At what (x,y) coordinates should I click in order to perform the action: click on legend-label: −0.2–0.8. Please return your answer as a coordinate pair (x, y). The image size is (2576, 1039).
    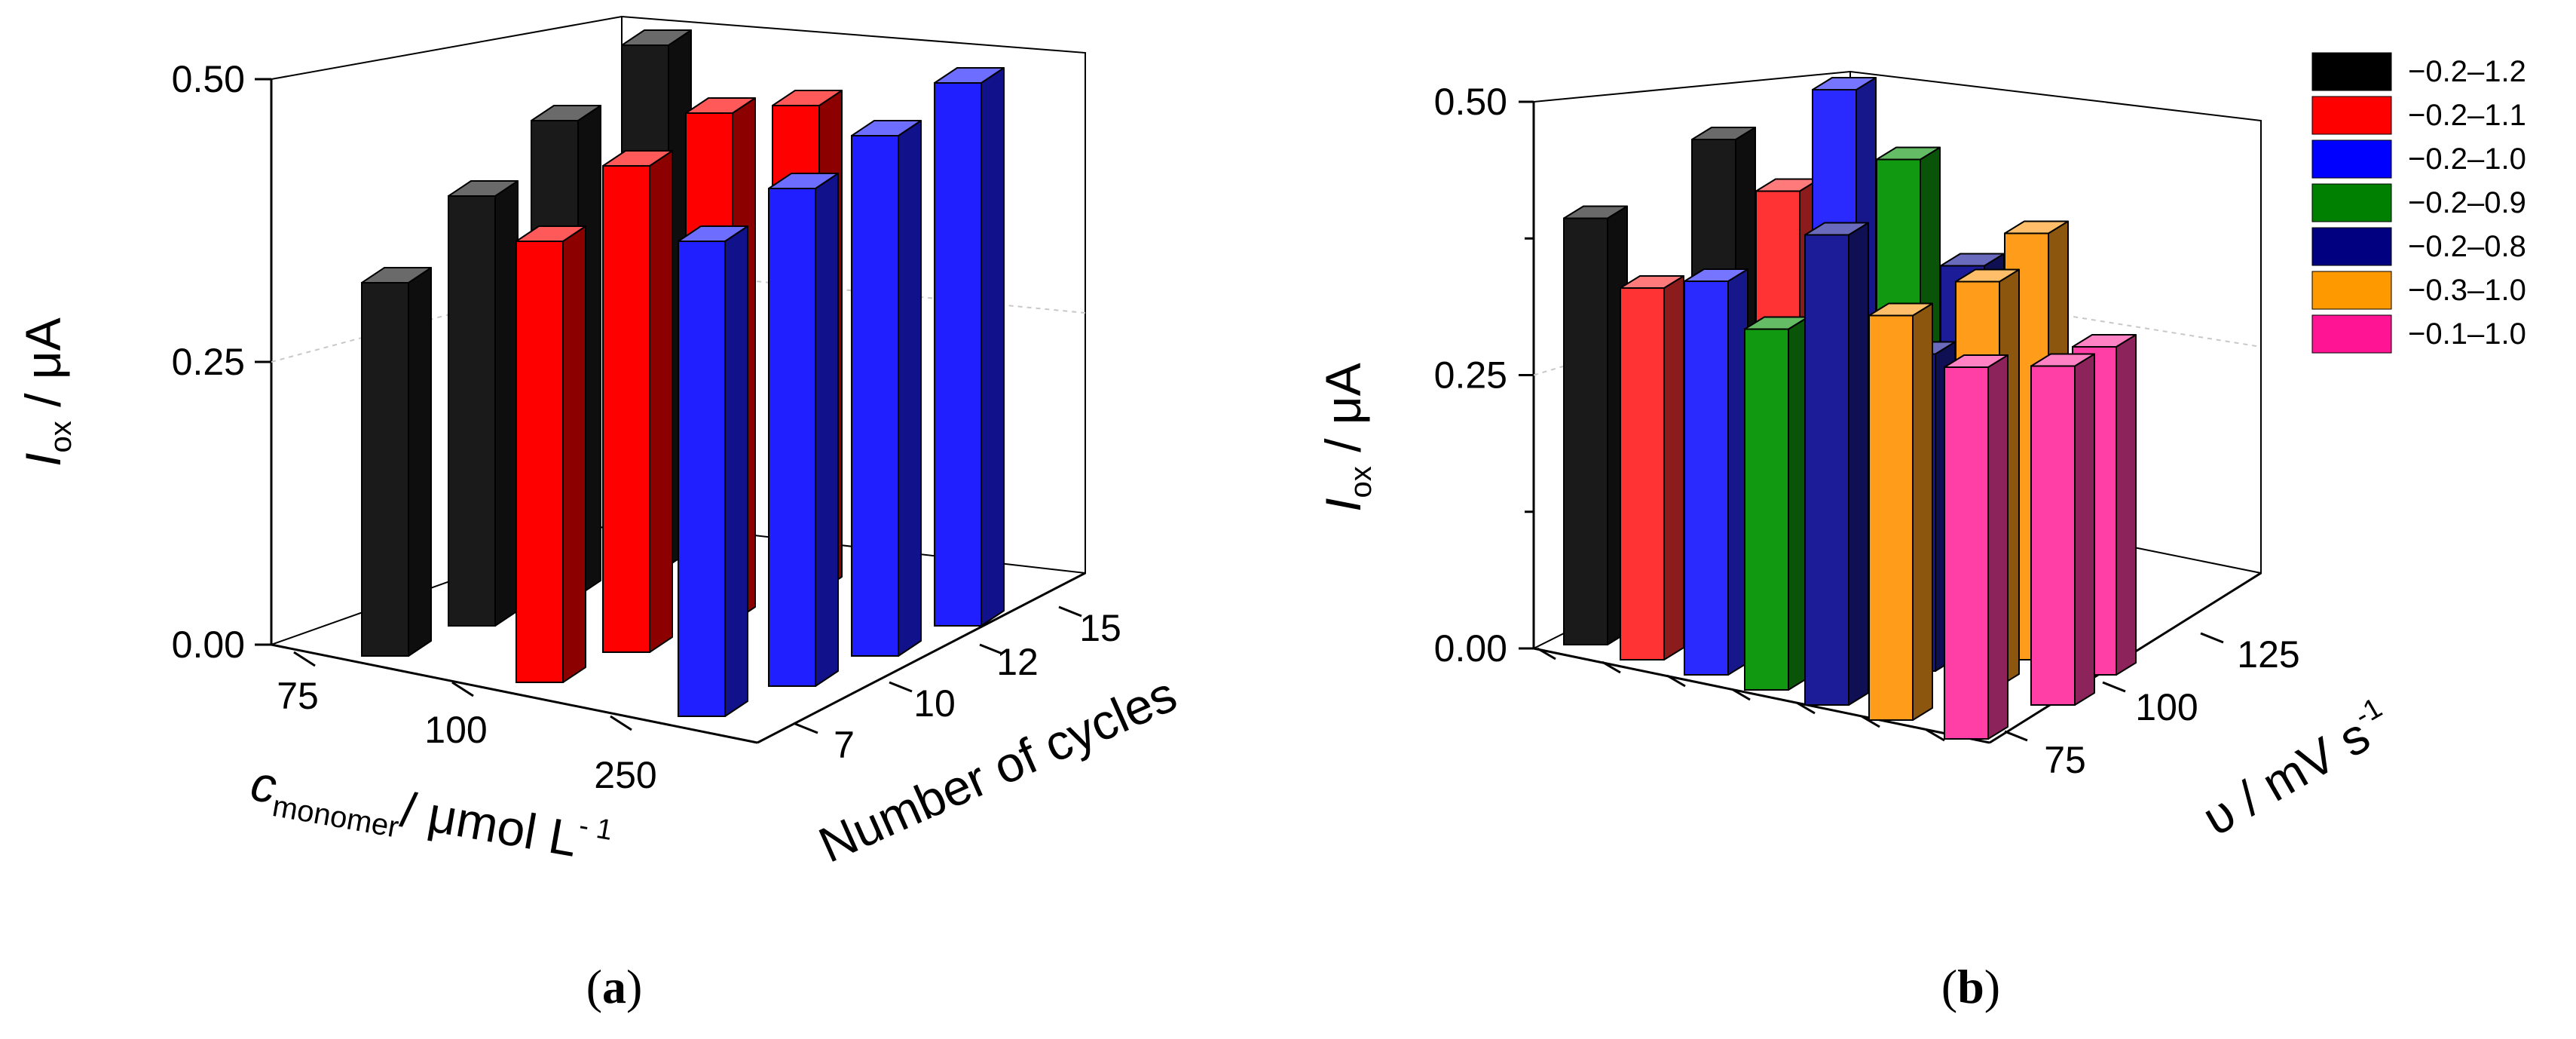
    Looking at the image, I should click on (2467, 246).